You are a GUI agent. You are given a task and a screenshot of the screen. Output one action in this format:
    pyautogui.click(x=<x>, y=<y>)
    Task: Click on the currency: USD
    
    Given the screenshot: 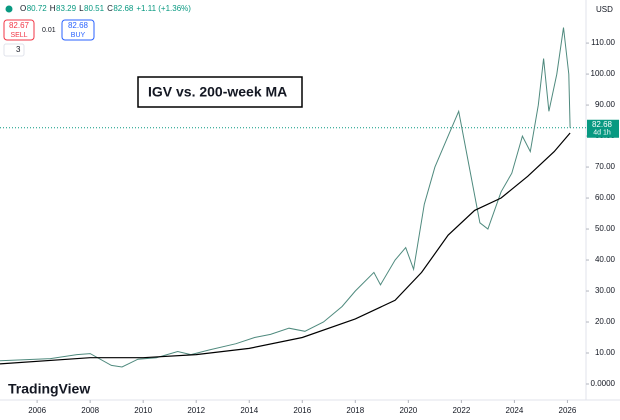 What is the action you would take?
    pyautogui.click(x=604, y=9)
    